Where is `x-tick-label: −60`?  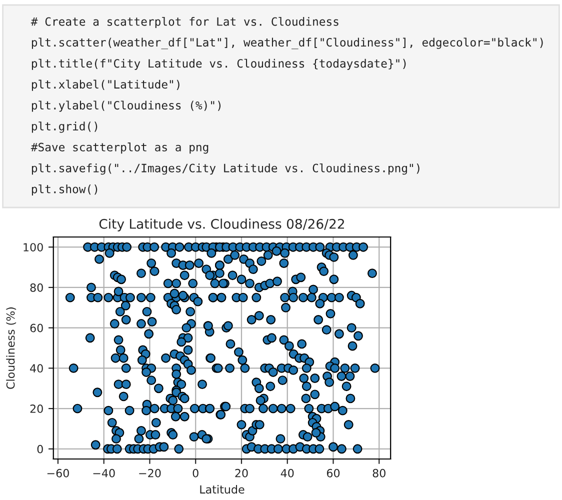 x-tick-label: −60 is located at coordinates (58, 473).